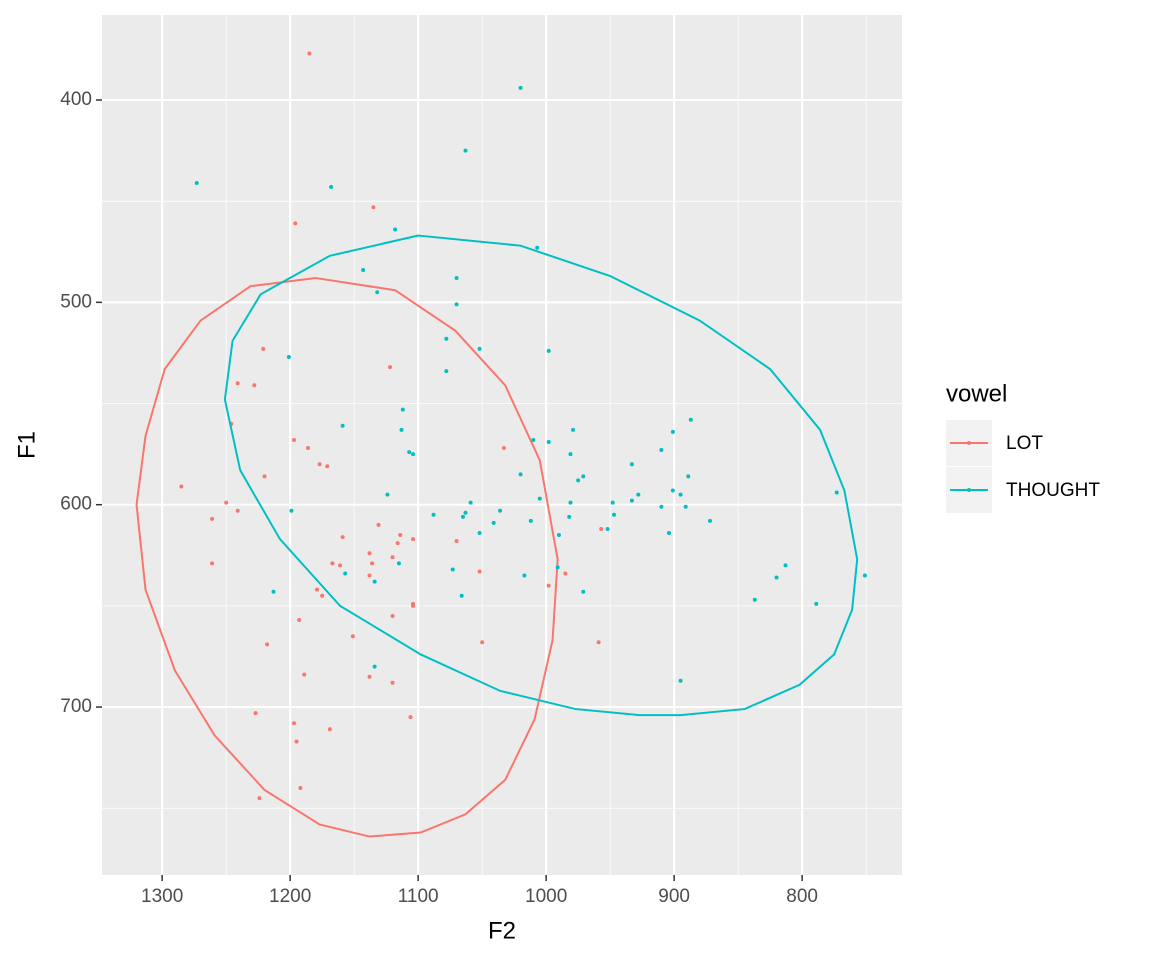 This screenshot has width=1152, height=965. Describe the element at coordinates (76, 706) in the screenshot. I see `y-tick-label: 700` at that location.